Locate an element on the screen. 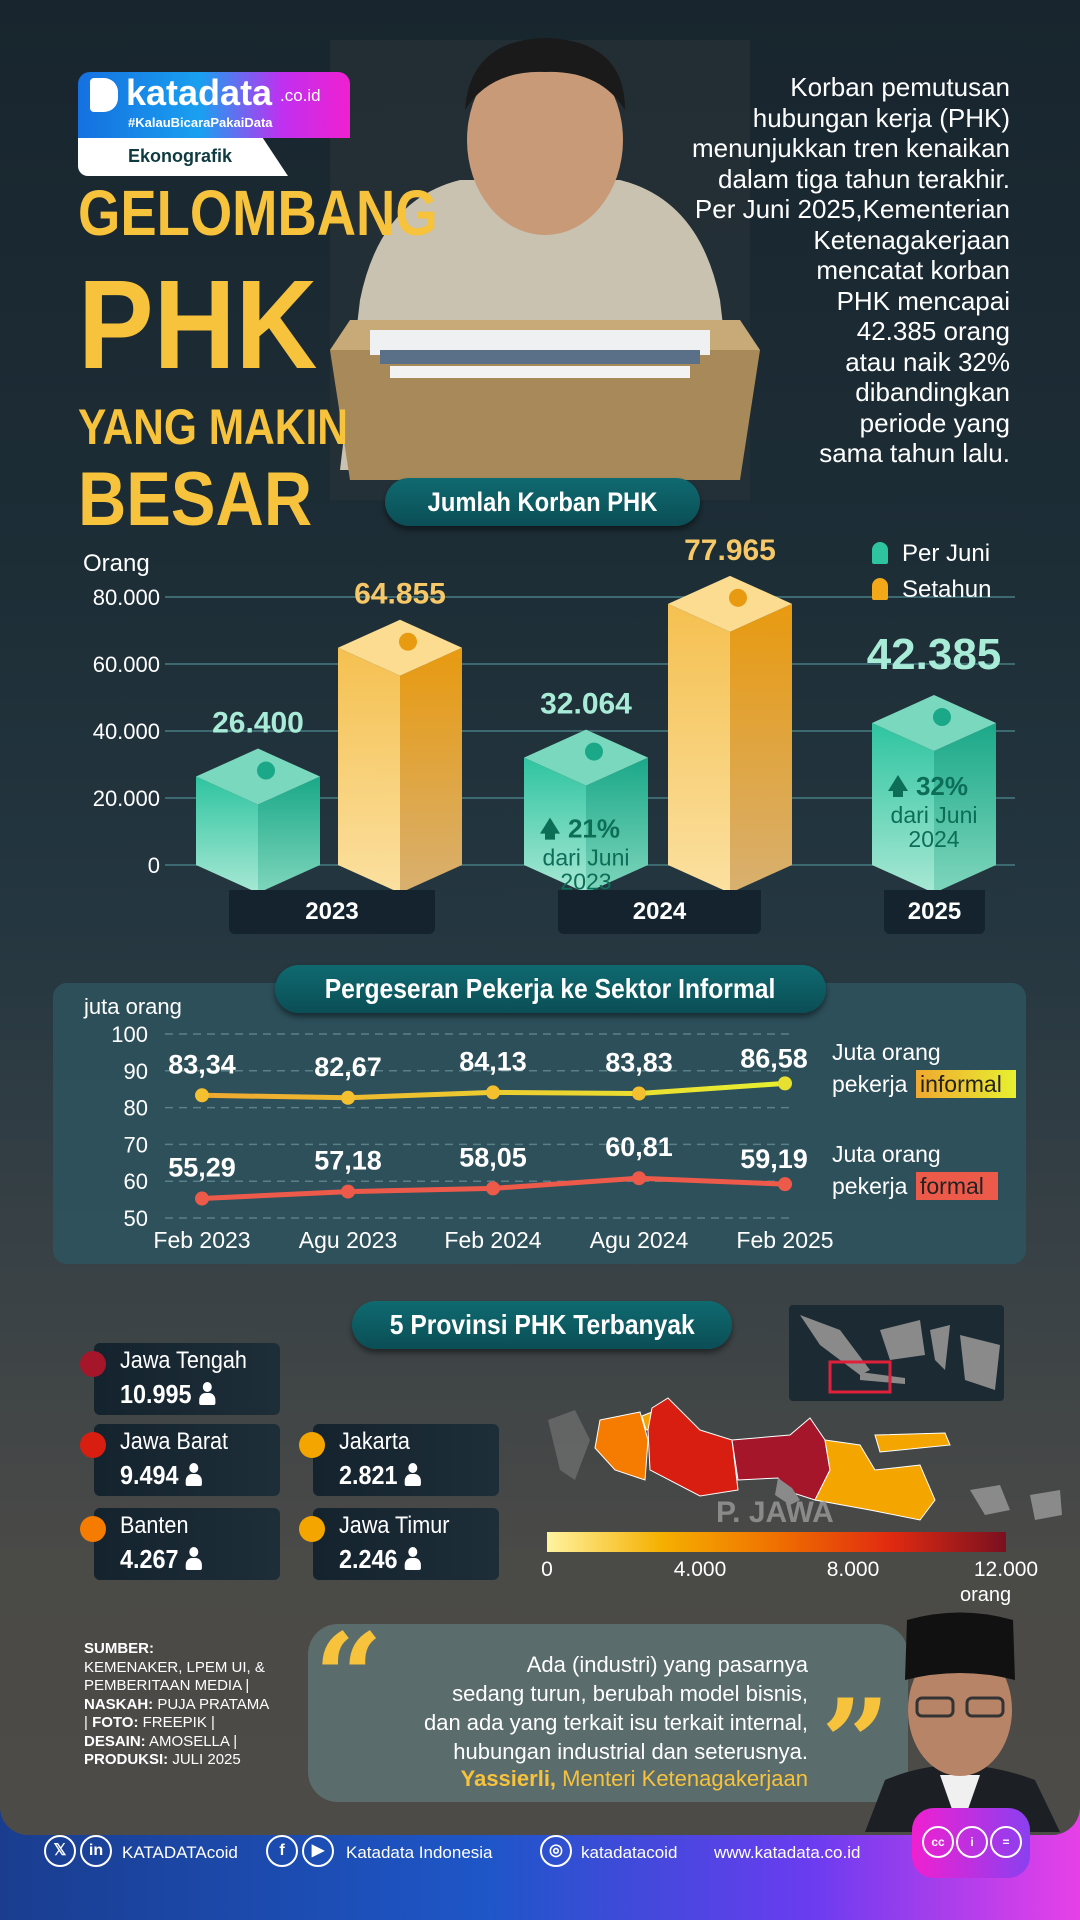 Image resolution: width=1080 pixels, height=1920 pixels. title-line-4: BESAR is located at coordinates (195, 499).